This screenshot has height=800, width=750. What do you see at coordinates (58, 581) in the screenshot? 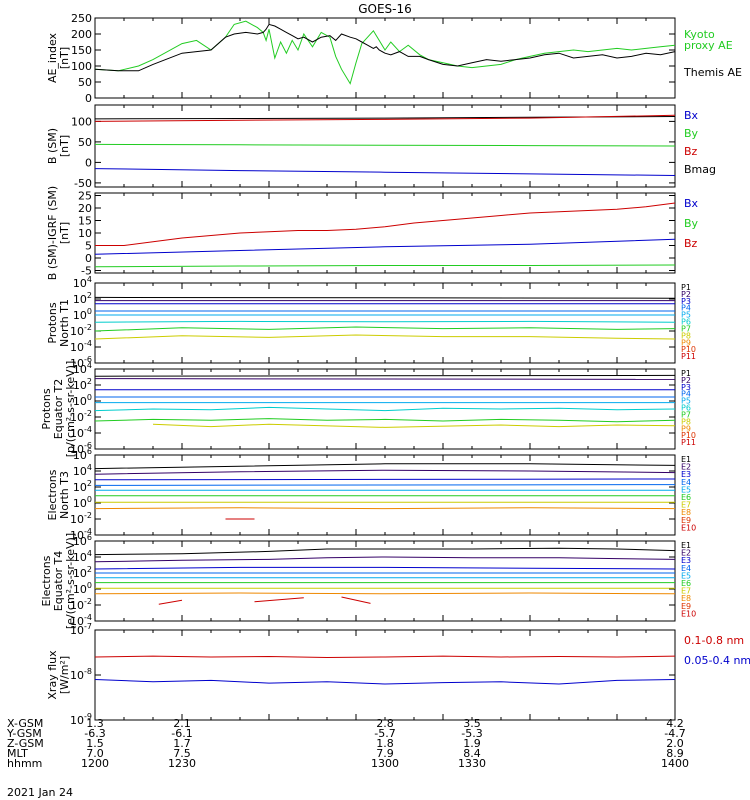
I see `y-axis-label: ElectronsEquator T4[e/(cm²-s-sr-keV)]` at bounding box center [58, 581].